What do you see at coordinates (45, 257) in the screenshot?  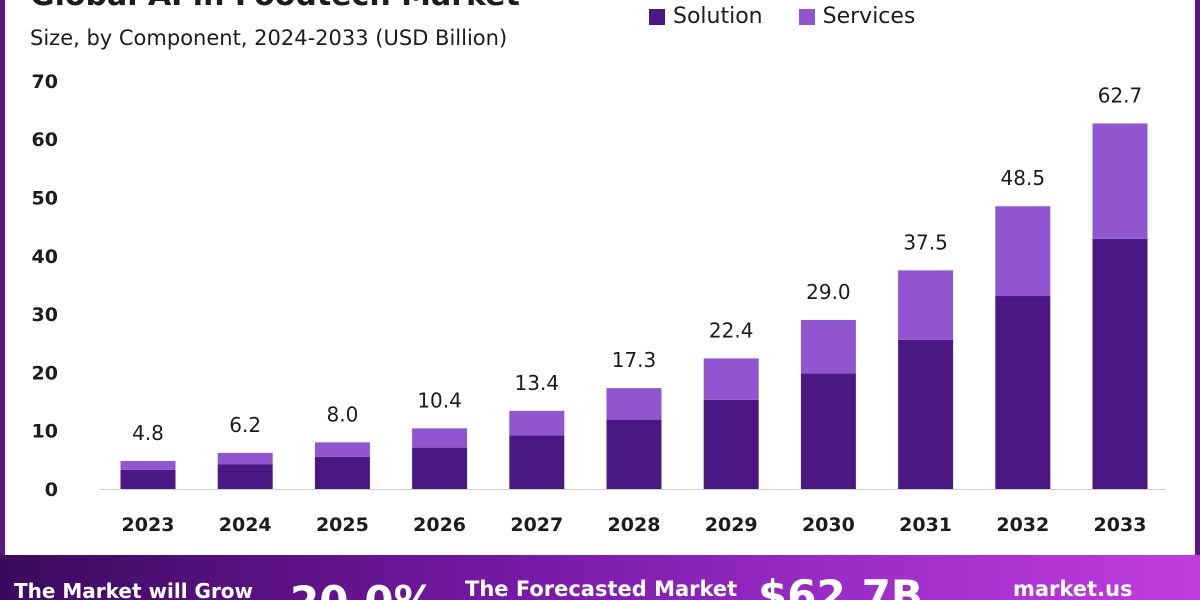 I see `y-tick-label: 40` at bounding box center [45, 257].